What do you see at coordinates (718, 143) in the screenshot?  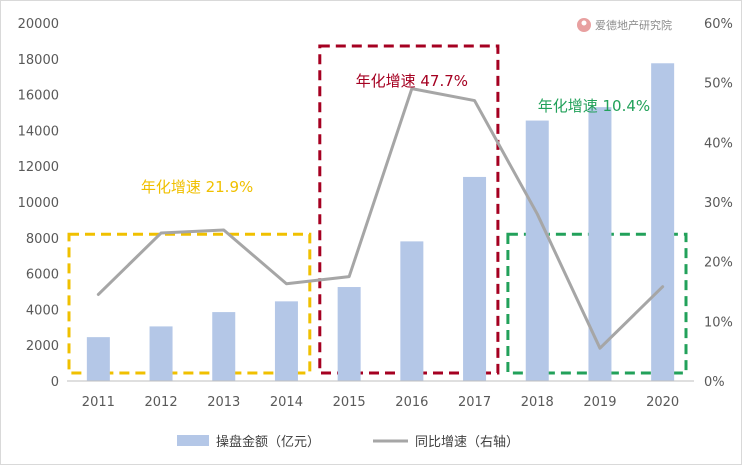 I see `y-right-tick-label: 40%` at bounding box center [718, 143].